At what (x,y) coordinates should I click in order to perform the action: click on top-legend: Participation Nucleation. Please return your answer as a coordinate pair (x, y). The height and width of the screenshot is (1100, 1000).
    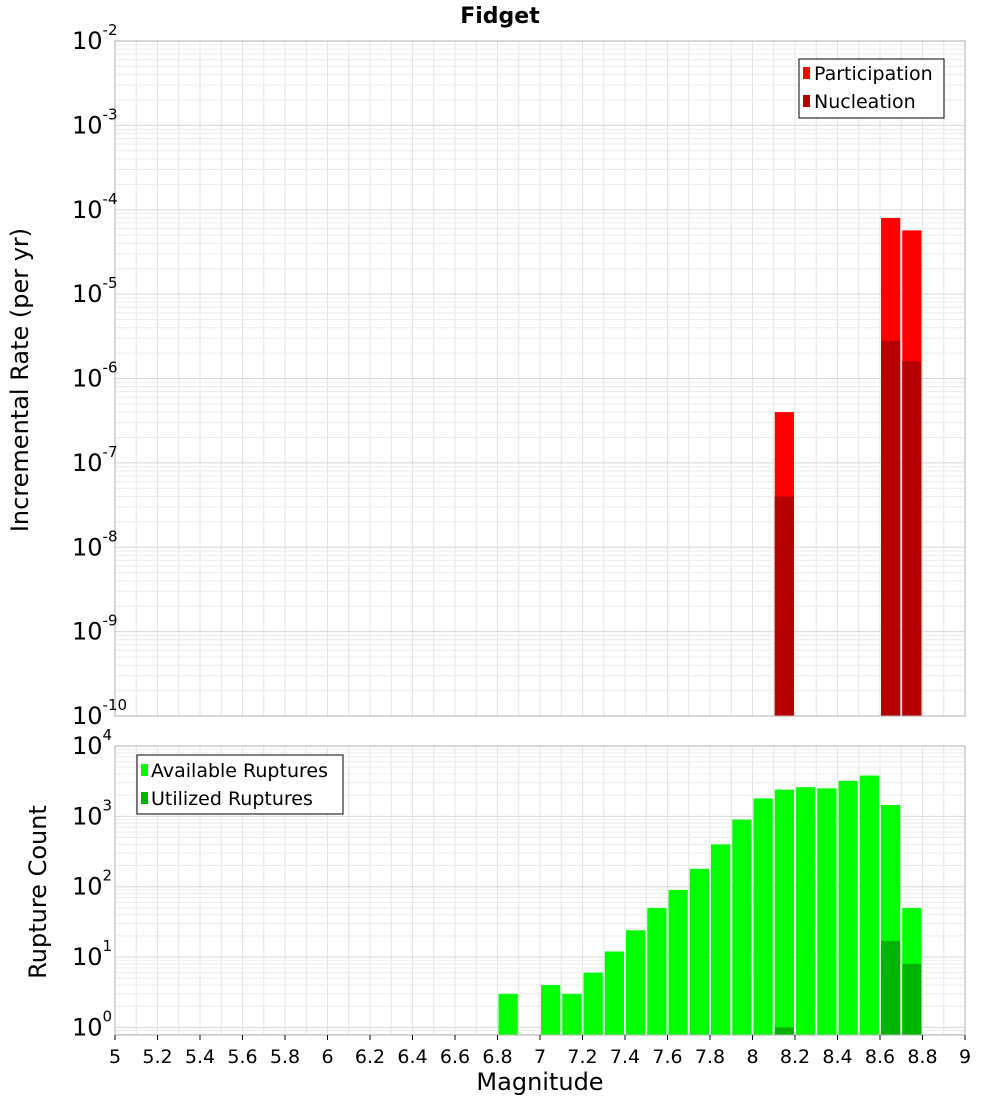
    Looking at the image, I should click on (871, 88).